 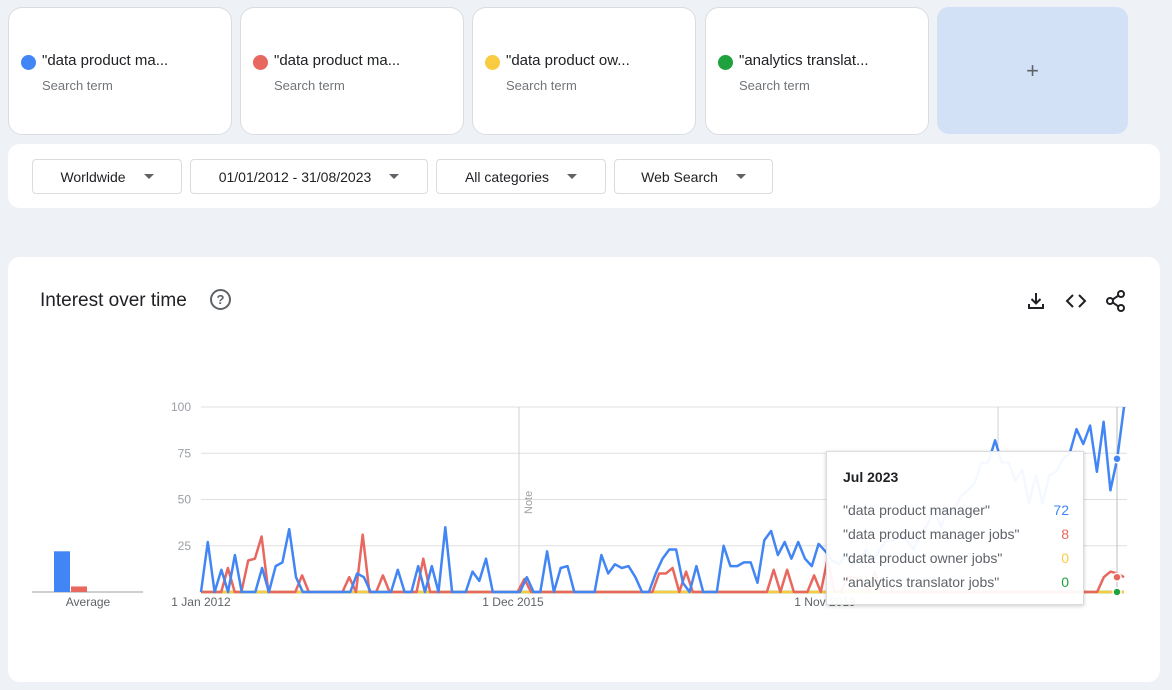 I want to click on category-dropdown: All categories, so click(x=521, y=176).